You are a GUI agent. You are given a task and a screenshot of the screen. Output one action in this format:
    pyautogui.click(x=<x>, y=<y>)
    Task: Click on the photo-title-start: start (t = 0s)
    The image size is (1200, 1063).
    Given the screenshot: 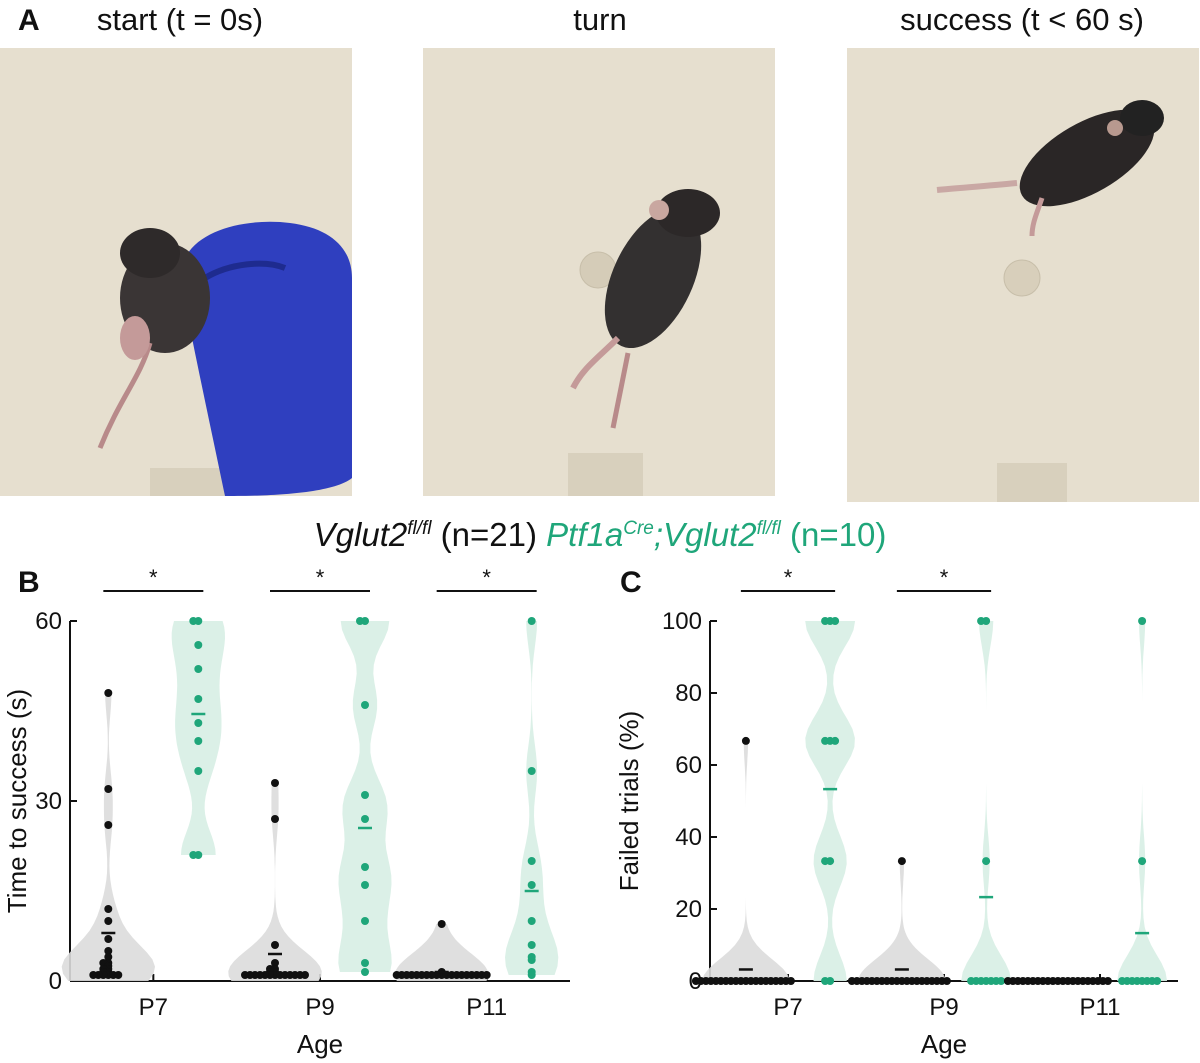 What is the action you would take?
    pyautogui.click(x=180, y=19)
    